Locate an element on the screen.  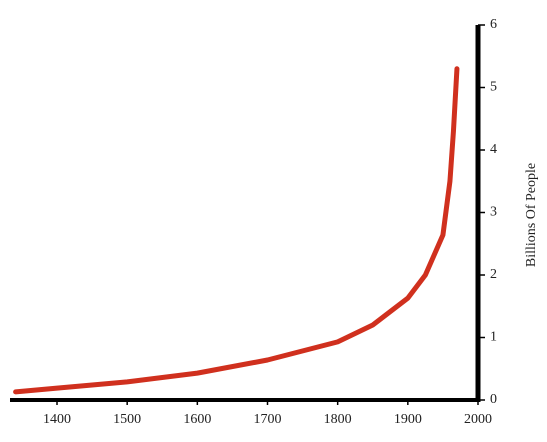
x-tick-label: 1400 is located at coordinates (57, 419).